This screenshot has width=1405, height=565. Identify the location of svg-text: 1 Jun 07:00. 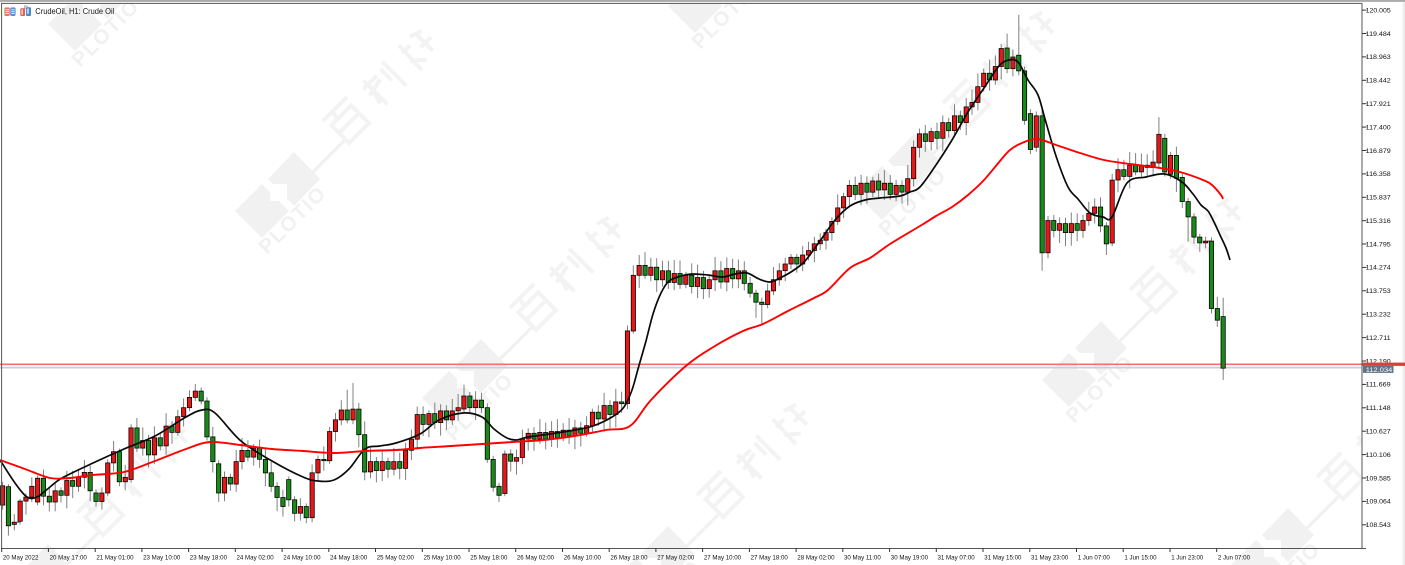
(1094, 557).